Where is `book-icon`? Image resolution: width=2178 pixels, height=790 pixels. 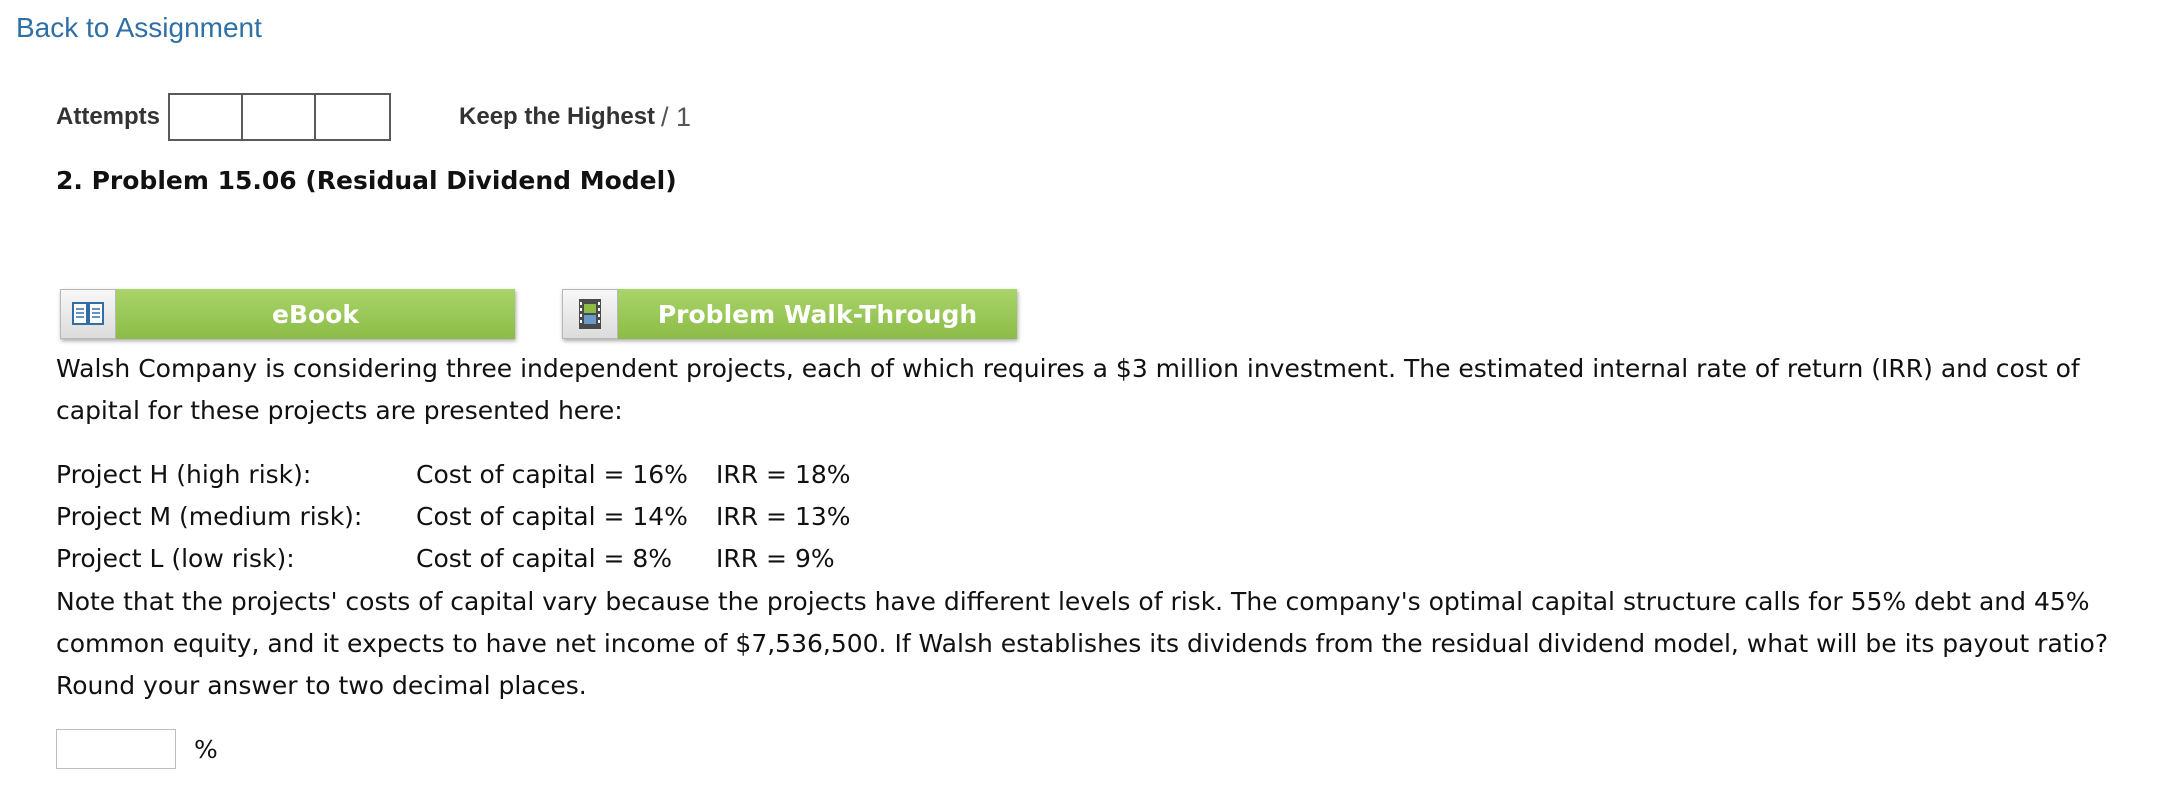
book-icon is located at coordinates (88, 314).